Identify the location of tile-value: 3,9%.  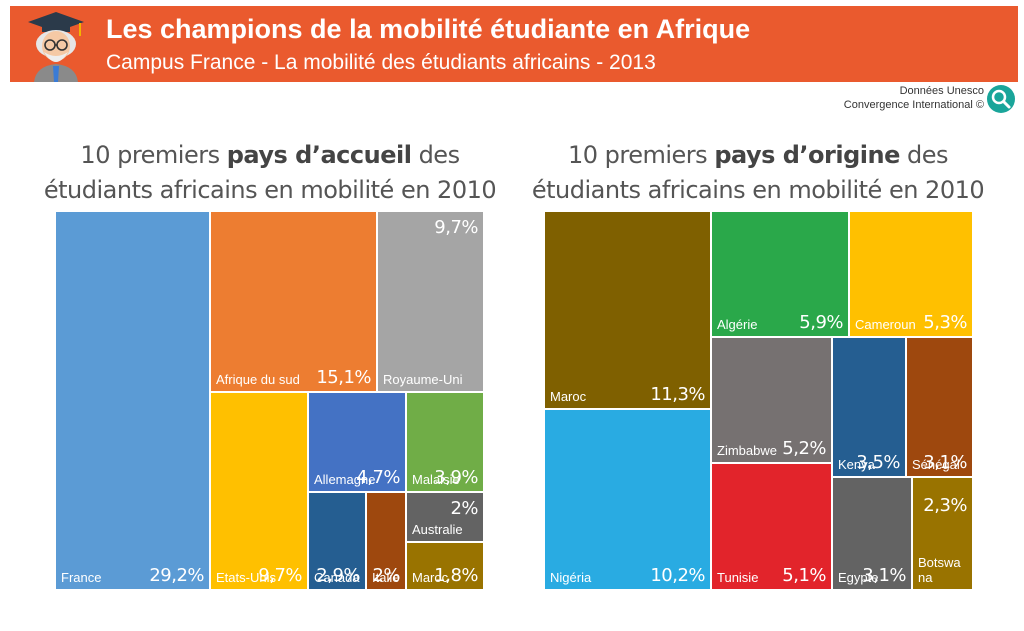
(456, 477).